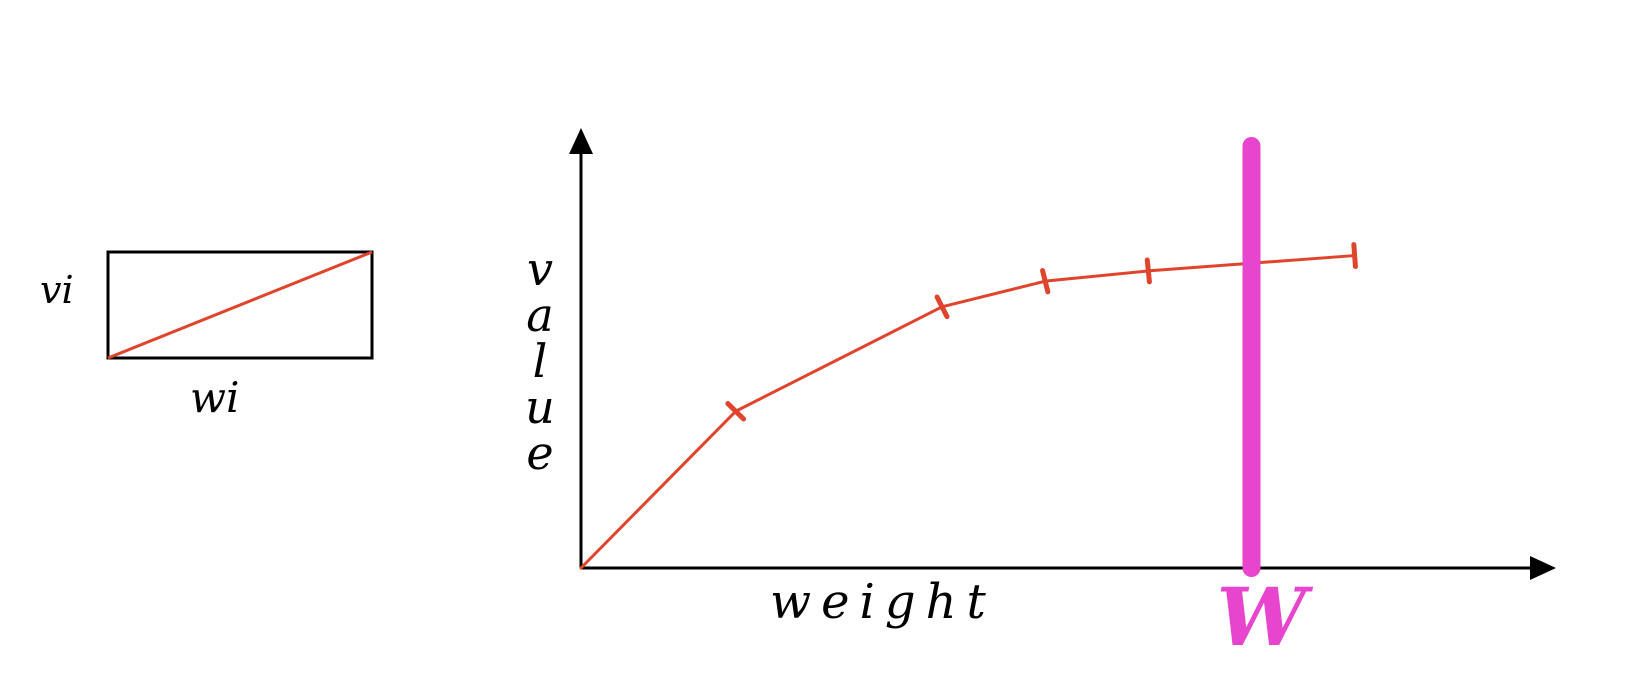 This screenshot has height=682, width=1636. What do you see at coordinates (540, 269) in the screenshot?
I see `y-axis-label-letter: v` at bounding box center [540, 269].